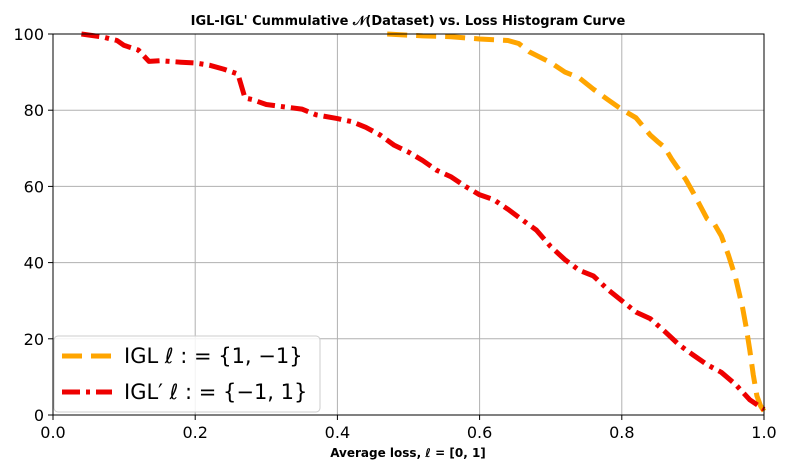  What do you see at coordinates (28, 34) in the screenshot?
I see `y-tick-label: 100` at bounding box center [28, 34].